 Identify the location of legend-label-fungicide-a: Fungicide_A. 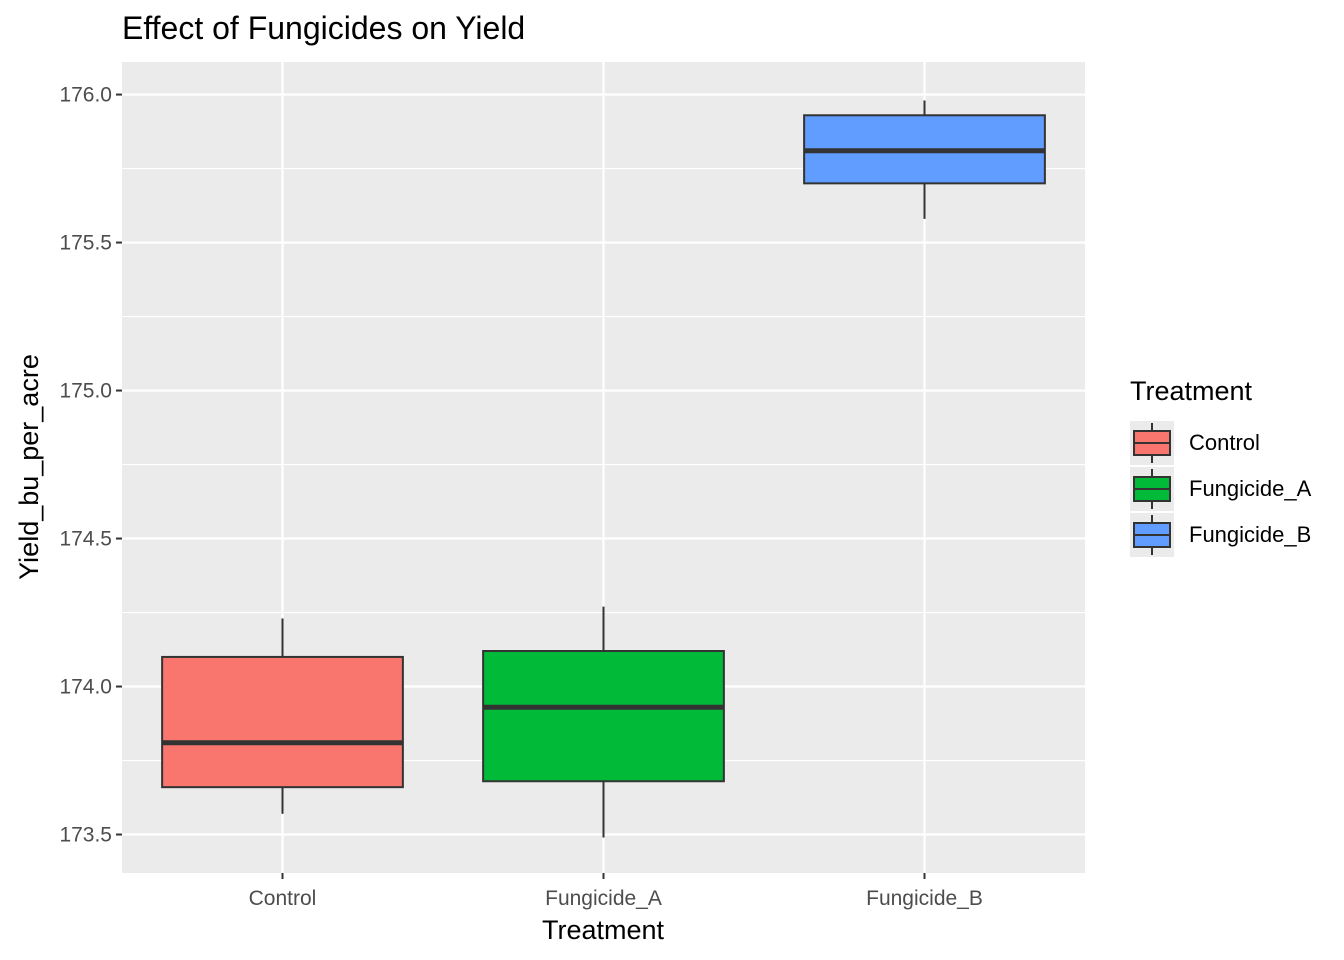
(1250, 488).